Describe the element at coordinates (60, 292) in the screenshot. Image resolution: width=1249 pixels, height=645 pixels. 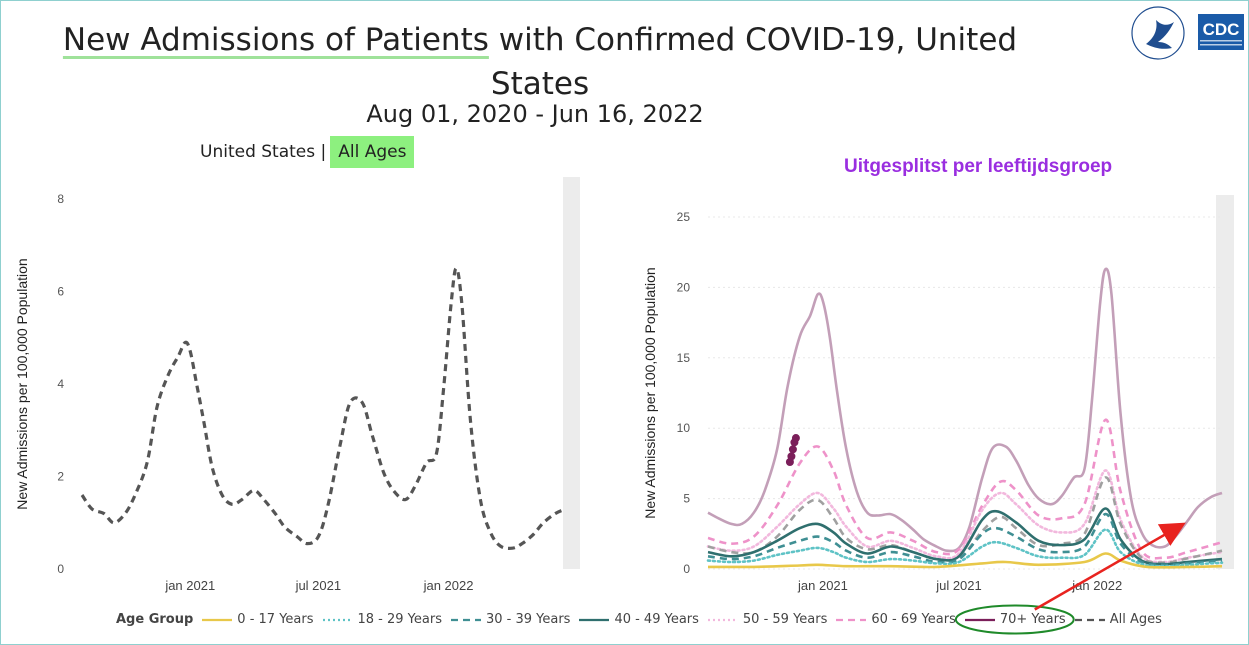
I see `y-tick-label: 6` at that location.